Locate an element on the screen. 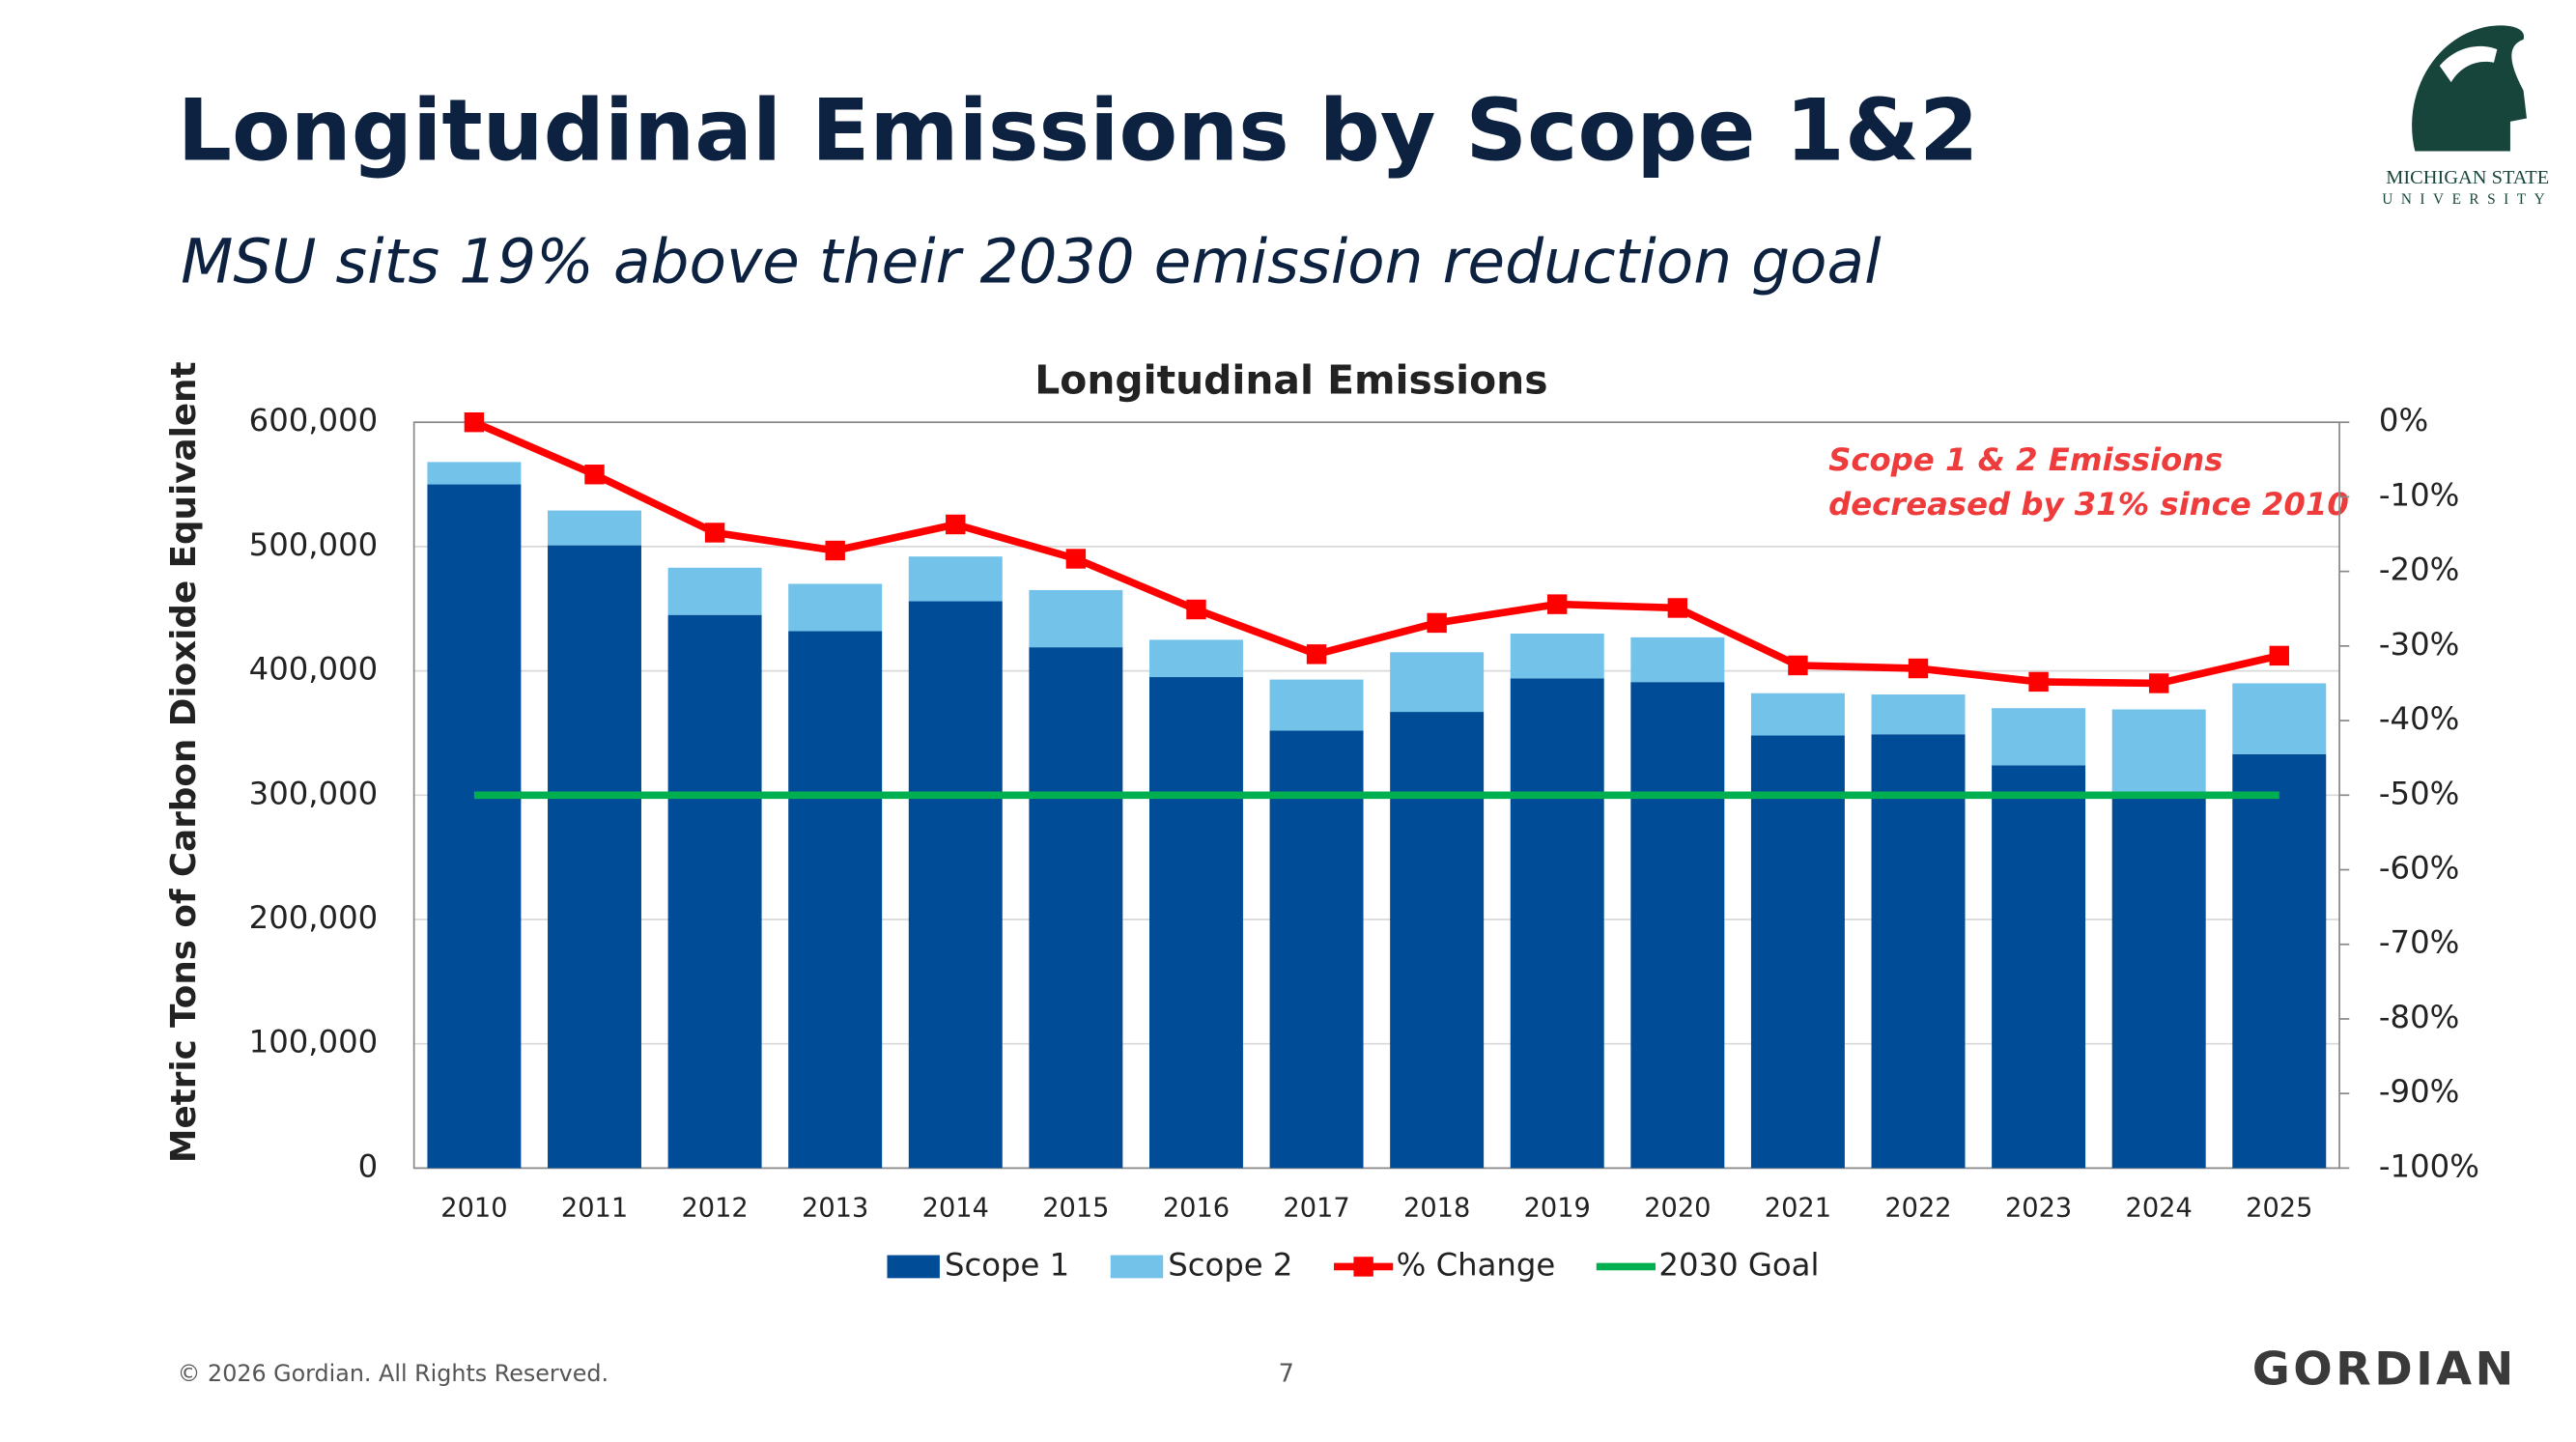  y2-tick-label: -80% is located at coordinates (2419, 1017).